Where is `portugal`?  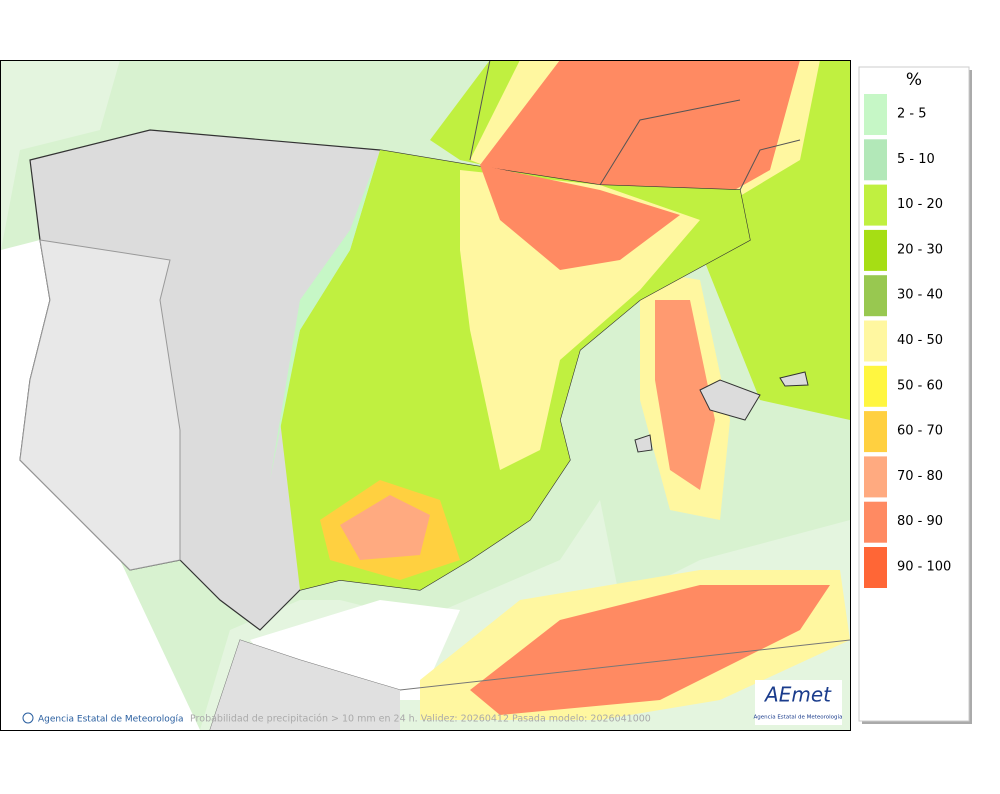
portugal is located at coordinates (100, 405).